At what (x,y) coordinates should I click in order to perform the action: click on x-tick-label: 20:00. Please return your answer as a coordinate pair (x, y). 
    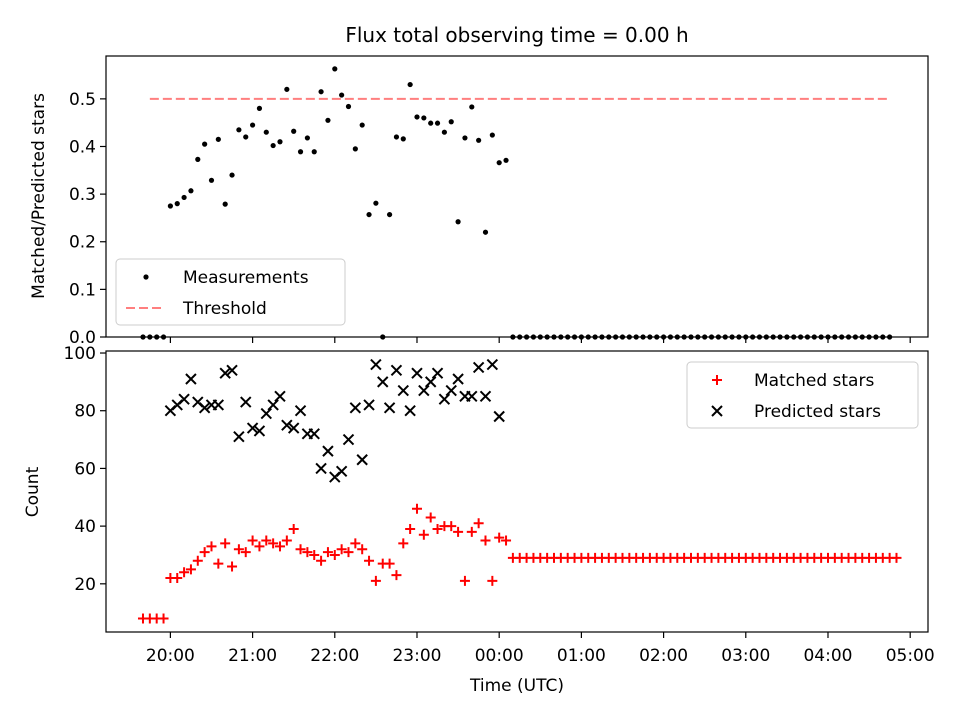
    Looking at the image, I should click on (170, 656).